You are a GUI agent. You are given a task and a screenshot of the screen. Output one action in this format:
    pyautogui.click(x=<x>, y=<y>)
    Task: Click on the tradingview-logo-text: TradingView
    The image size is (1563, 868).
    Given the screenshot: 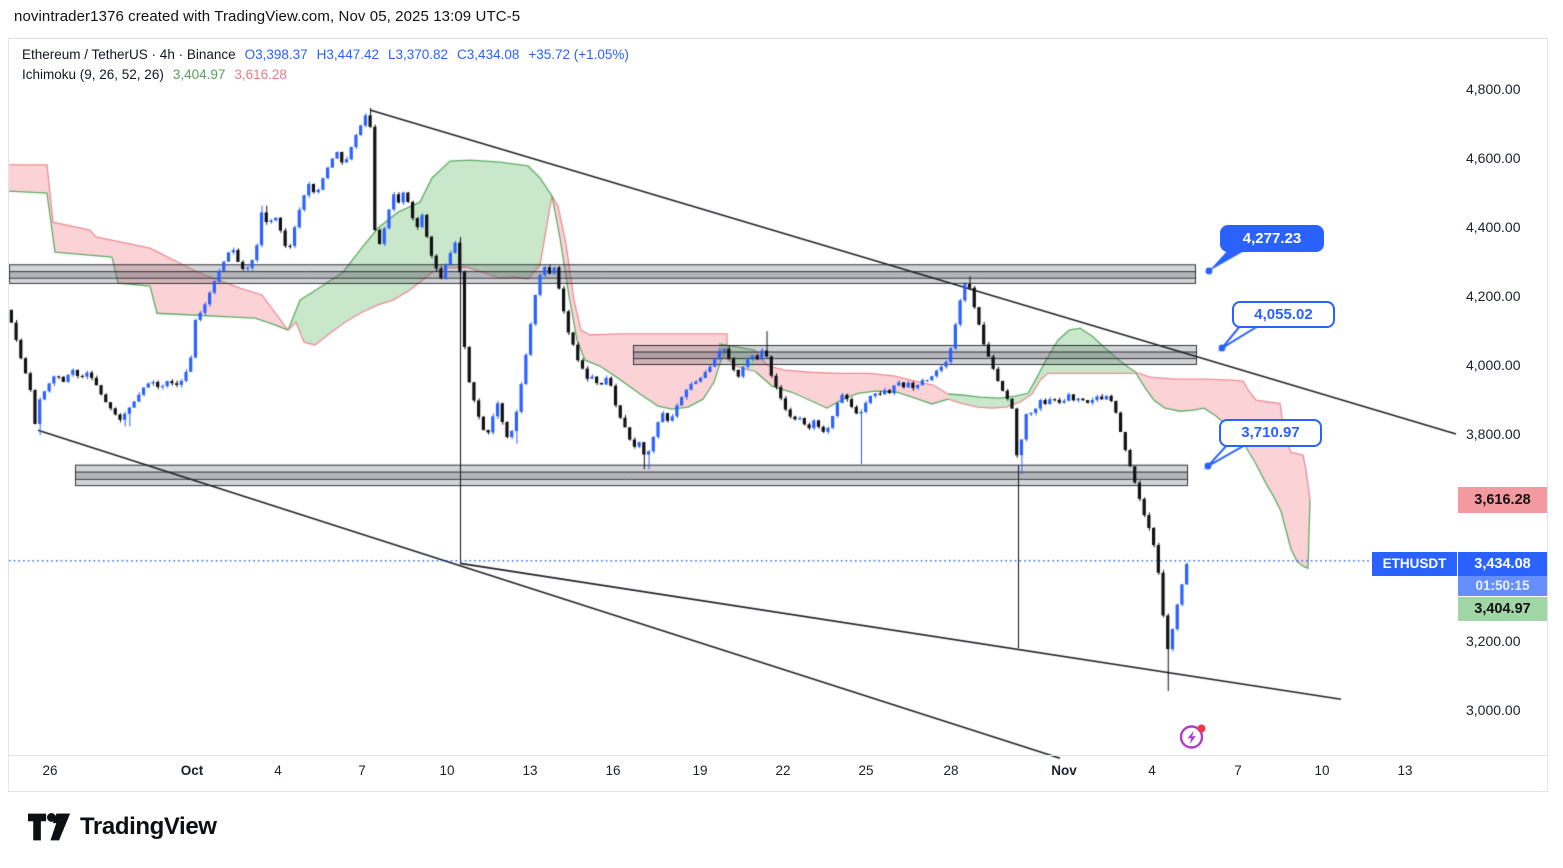 What is the action you would take?
    pyautogui.click(x=148, y=826)
    